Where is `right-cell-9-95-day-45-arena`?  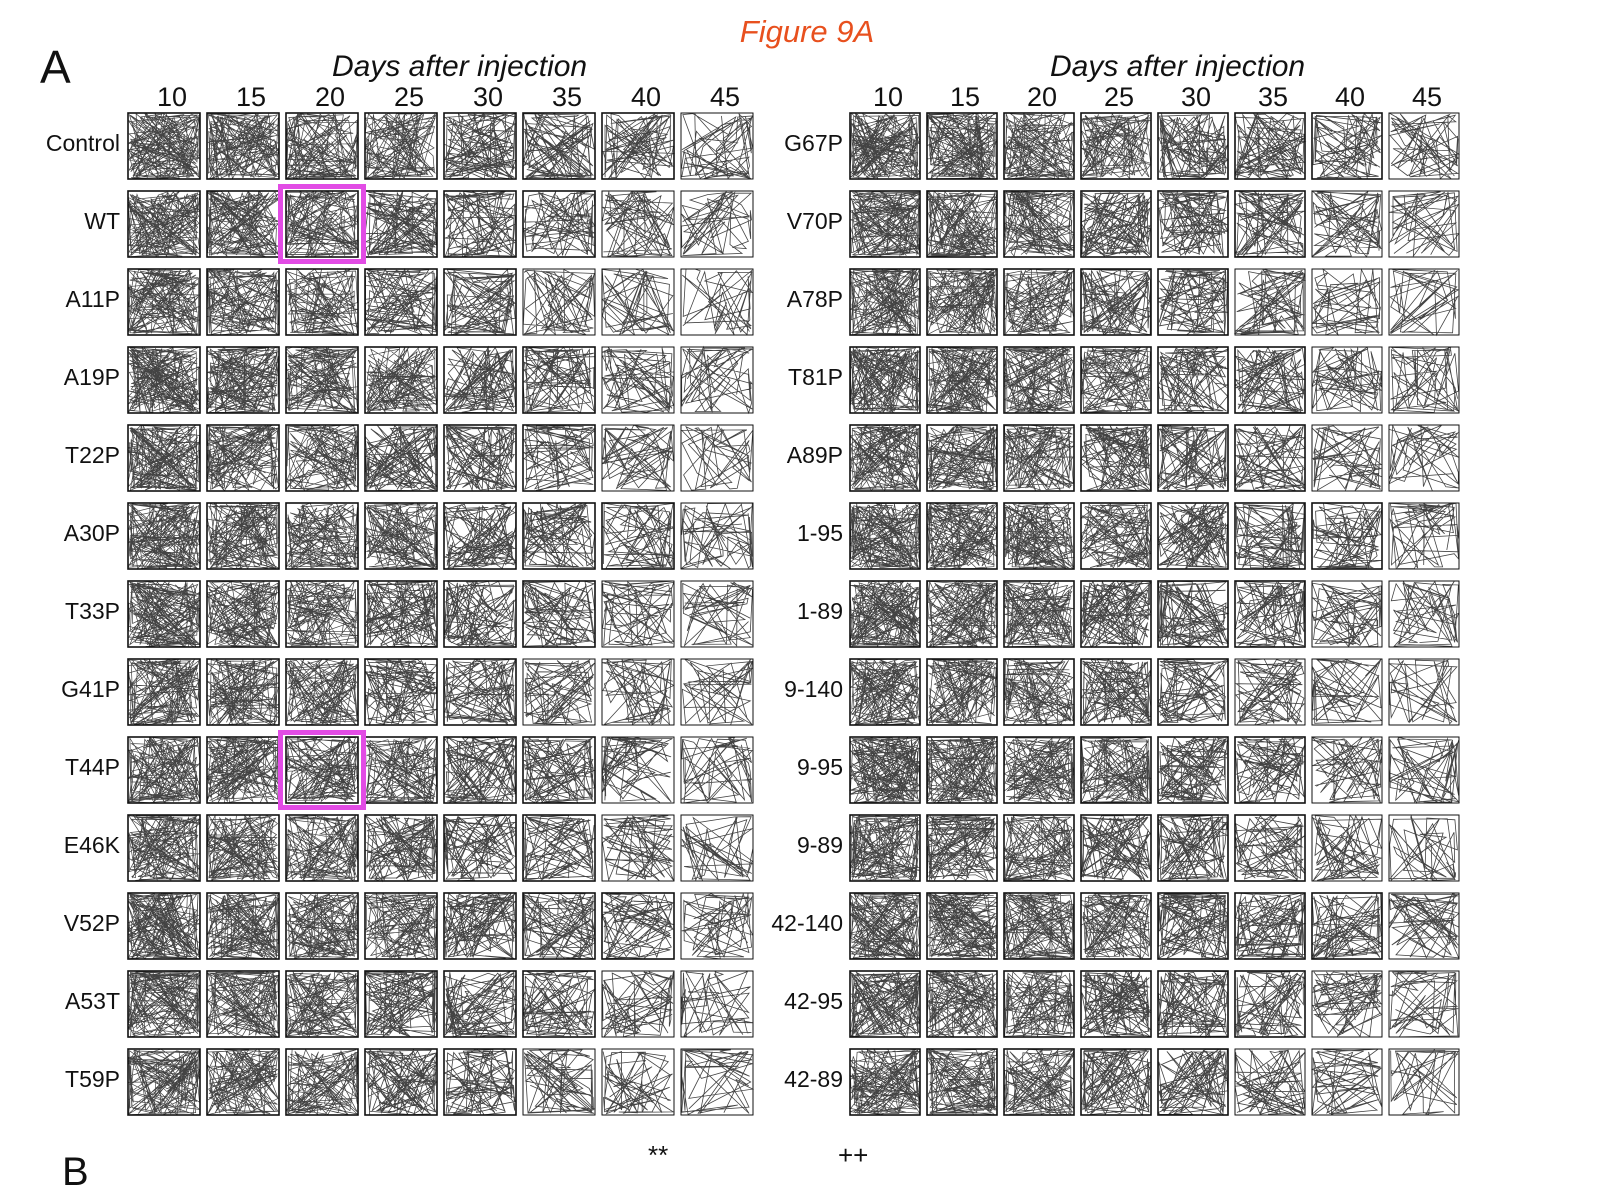
right-cell-9-95-day-45-arena is located at coordinates (1424, 770).